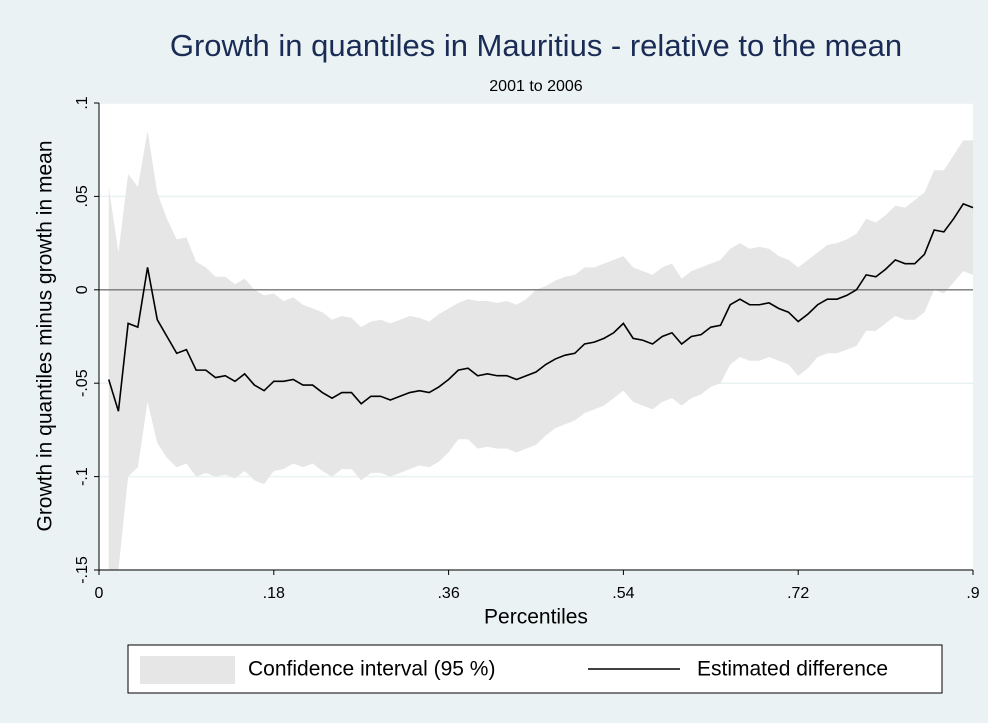  What do you see at coordinates (82, 289) in the screenshot?
I see `y-tick-label: 0` at bounding box center [82, 289].